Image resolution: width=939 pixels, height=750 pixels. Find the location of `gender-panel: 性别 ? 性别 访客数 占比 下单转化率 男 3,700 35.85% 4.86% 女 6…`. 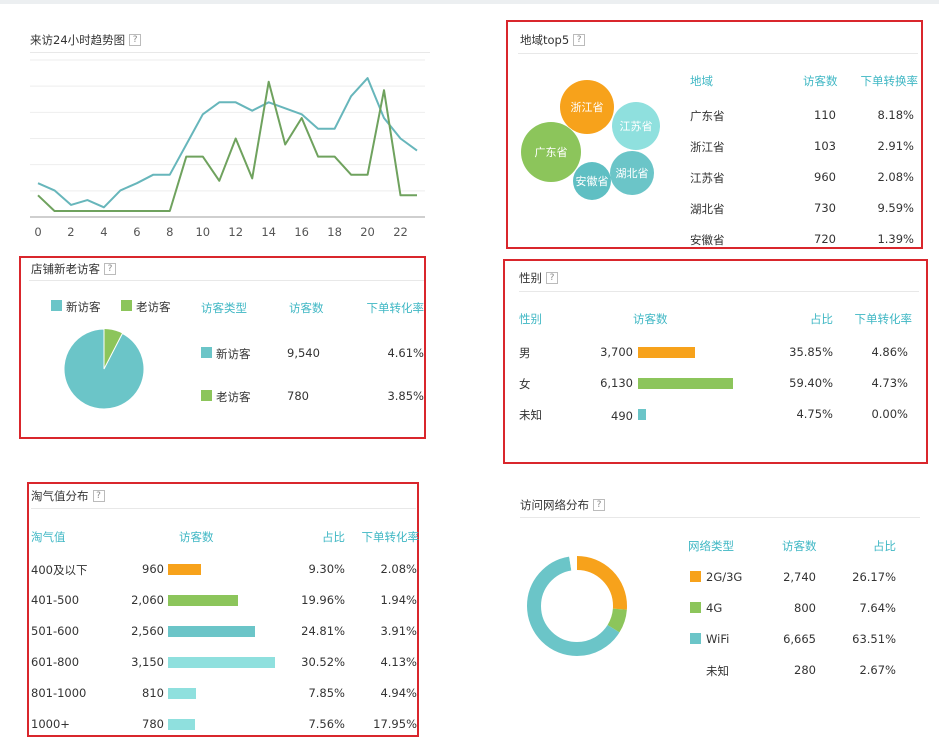

gender-panel: 性别 ? 性别 访客数 占比 下单转化率 男 3,700 35.85% 4.86% 女 6… is located at coordinates (715, 361).